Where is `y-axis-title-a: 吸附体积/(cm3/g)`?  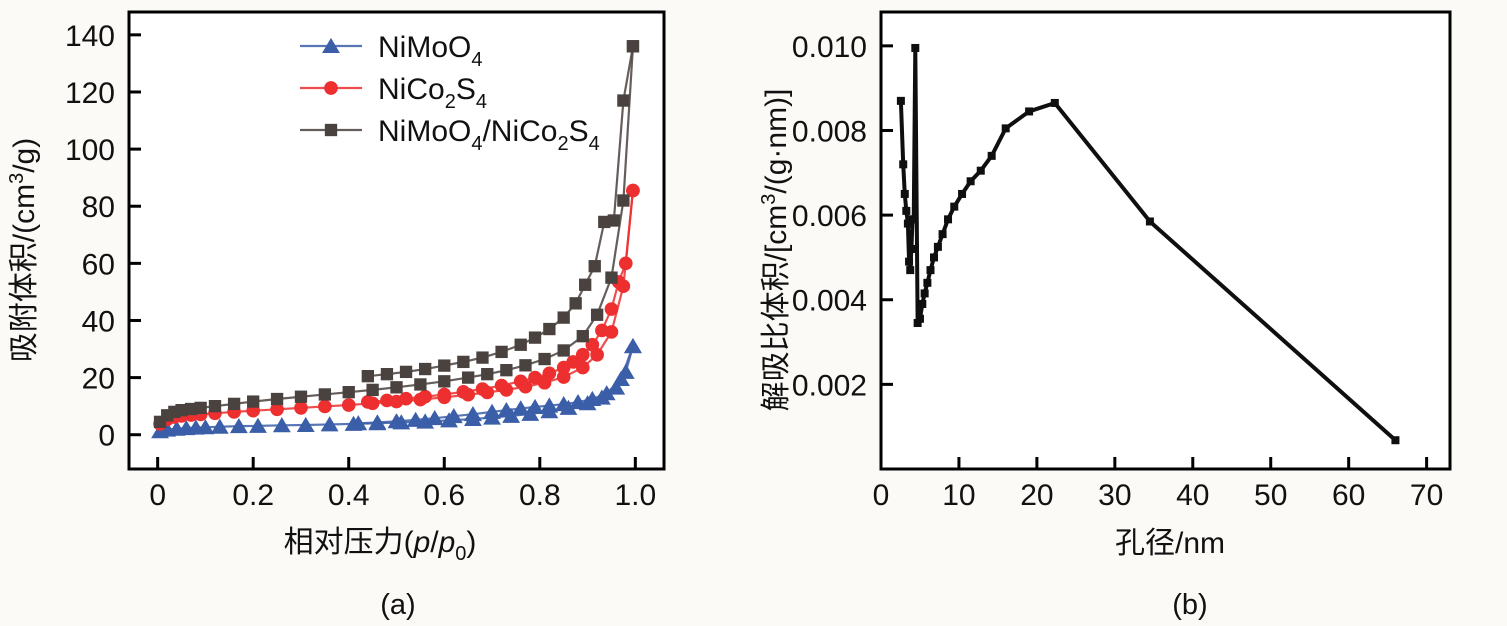
y-axis-title-a: 吸附体积/(cm3/g) is located at coordinates (23, 250).